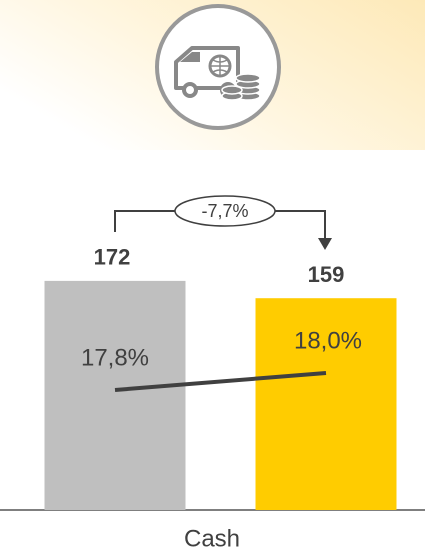  I want to click on cash-icon, so click(218, 67).